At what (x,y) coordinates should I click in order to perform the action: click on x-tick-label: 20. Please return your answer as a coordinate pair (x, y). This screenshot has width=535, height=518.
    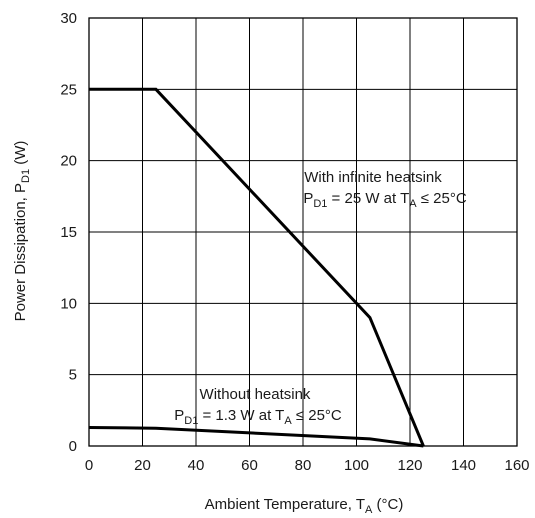
    Looking at the image, I should click on (142, 465).